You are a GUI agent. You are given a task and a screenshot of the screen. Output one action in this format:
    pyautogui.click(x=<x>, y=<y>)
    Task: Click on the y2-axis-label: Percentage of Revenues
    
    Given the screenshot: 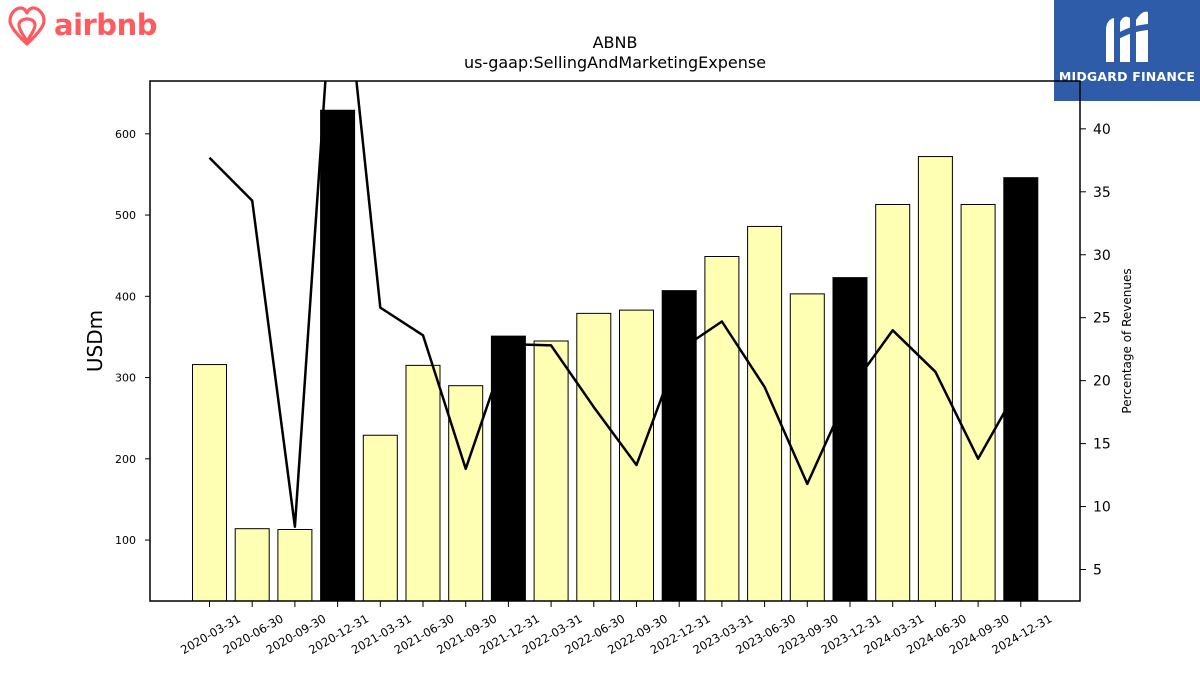 What is the action you would take?
    pyautogui.click(x=1127, y=340)
    